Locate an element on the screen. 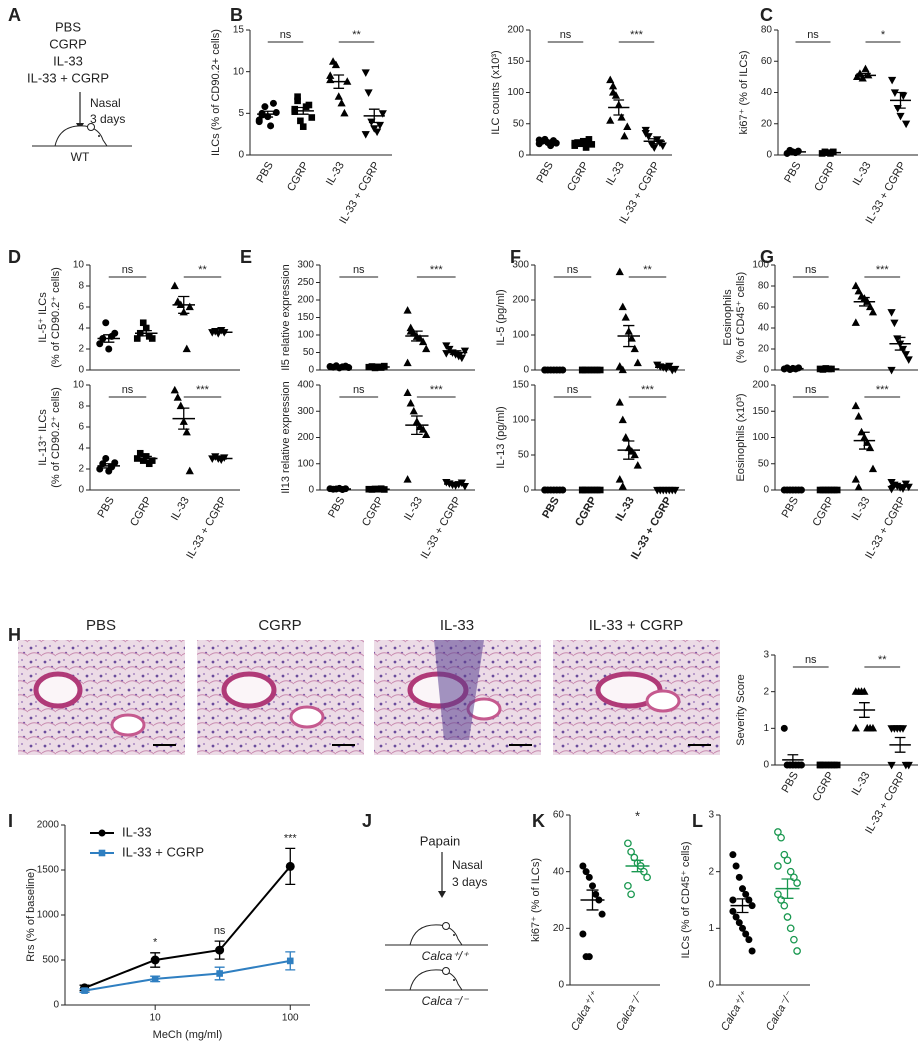  y-tick-label: 50 is located at coordinates (764, 463).